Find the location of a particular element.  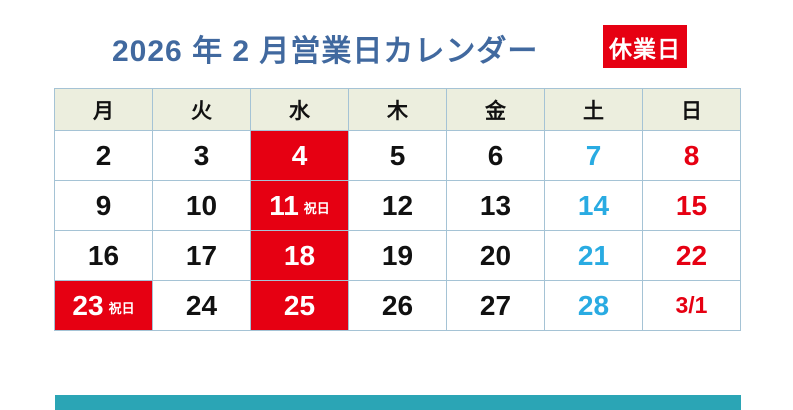

weekday-header-wed: 水 is located at coordinates (299, 109).